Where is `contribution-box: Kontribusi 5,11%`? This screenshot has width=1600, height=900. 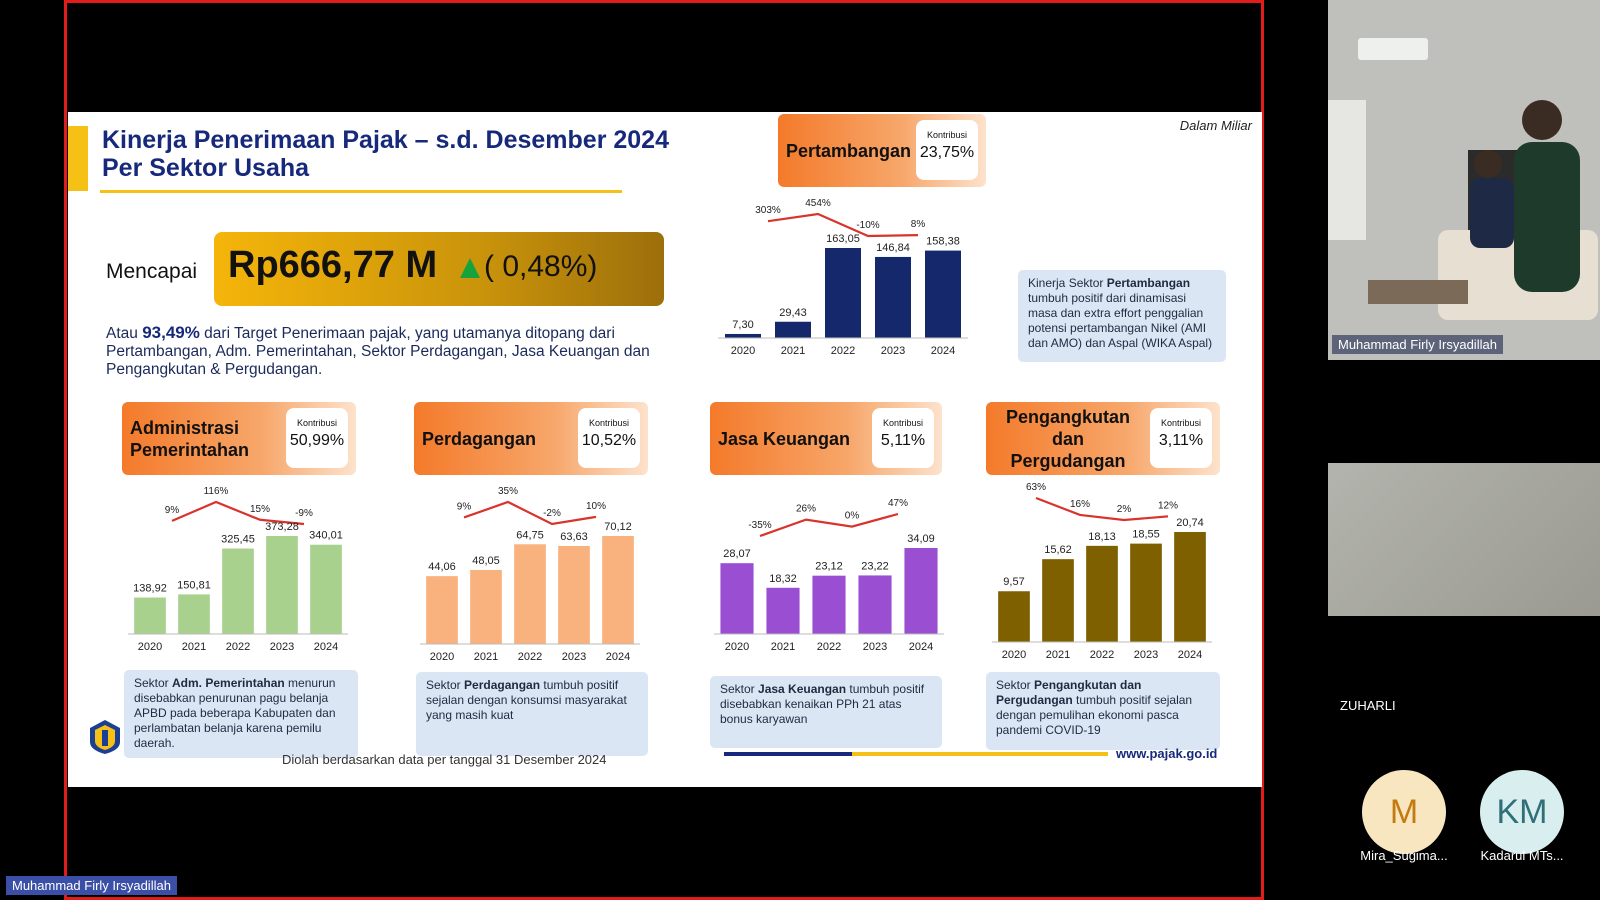
contribution-box: Kontribusi 5,11% is located at coordinates (903, 438).